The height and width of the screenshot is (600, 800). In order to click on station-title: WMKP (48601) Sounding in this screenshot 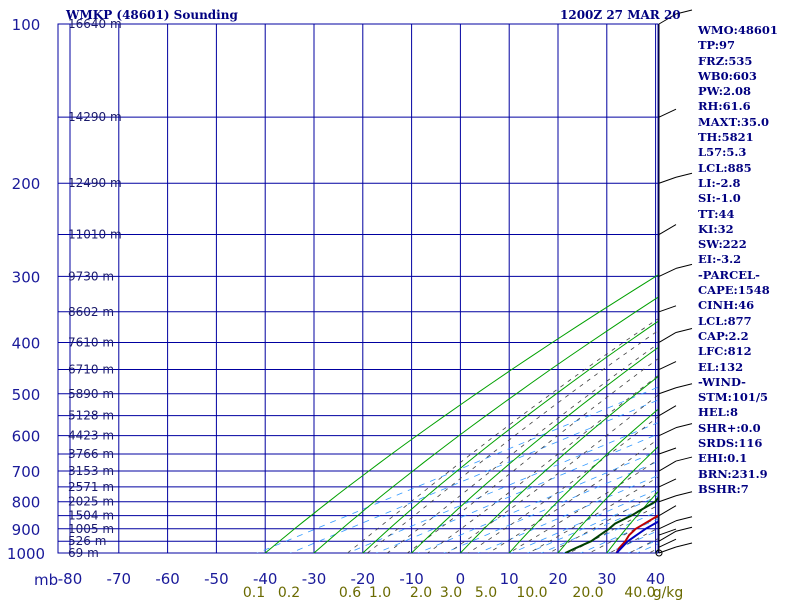, I will do `click(152, 15)`.